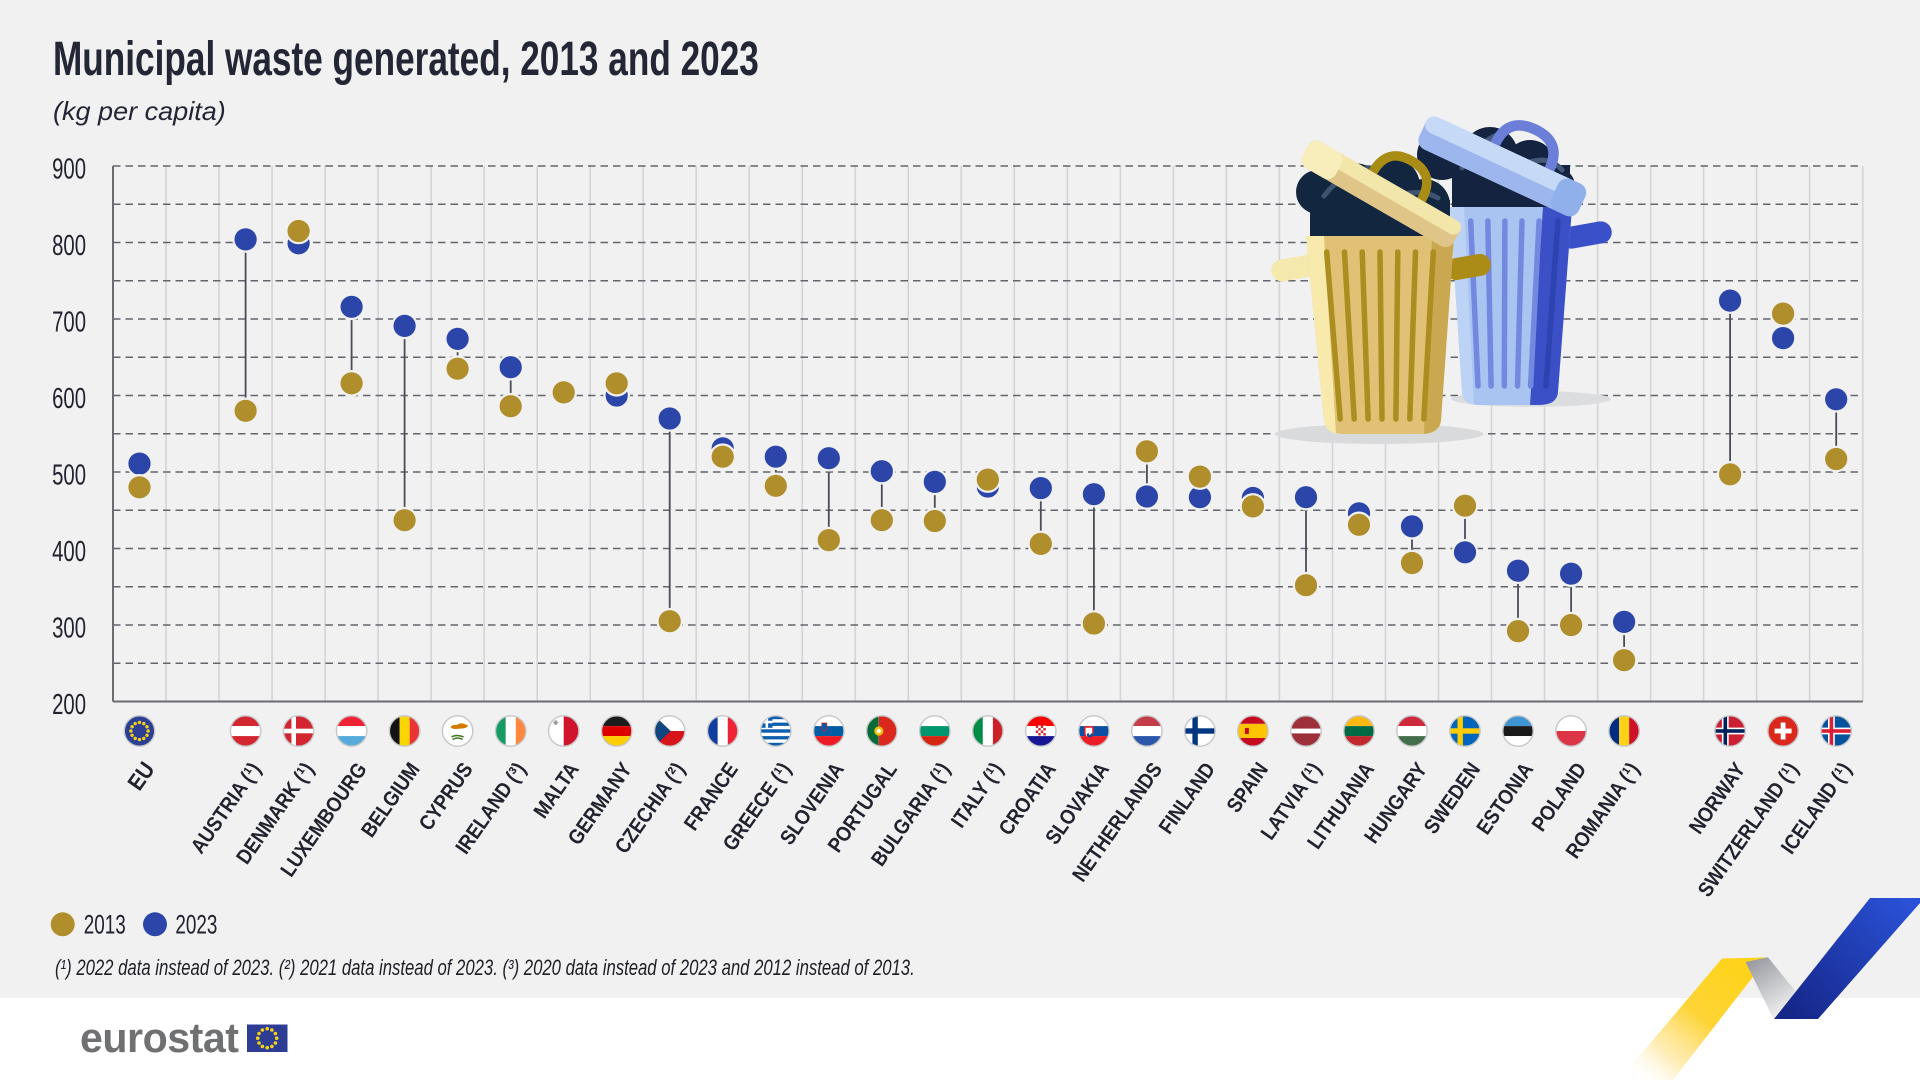  I want to click on svg-text: 500, so click(69, 475).